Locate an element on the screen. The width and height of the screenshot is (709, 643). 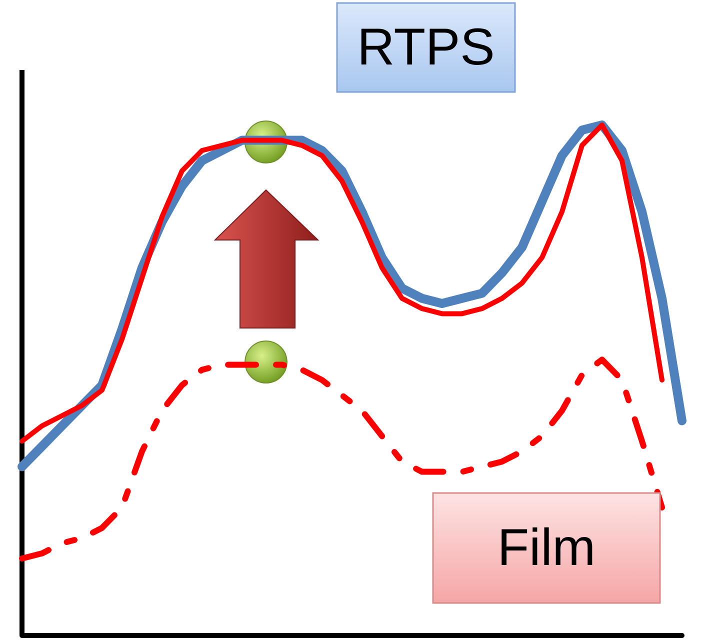
annotation: Film is located at coordinates (546, 548).